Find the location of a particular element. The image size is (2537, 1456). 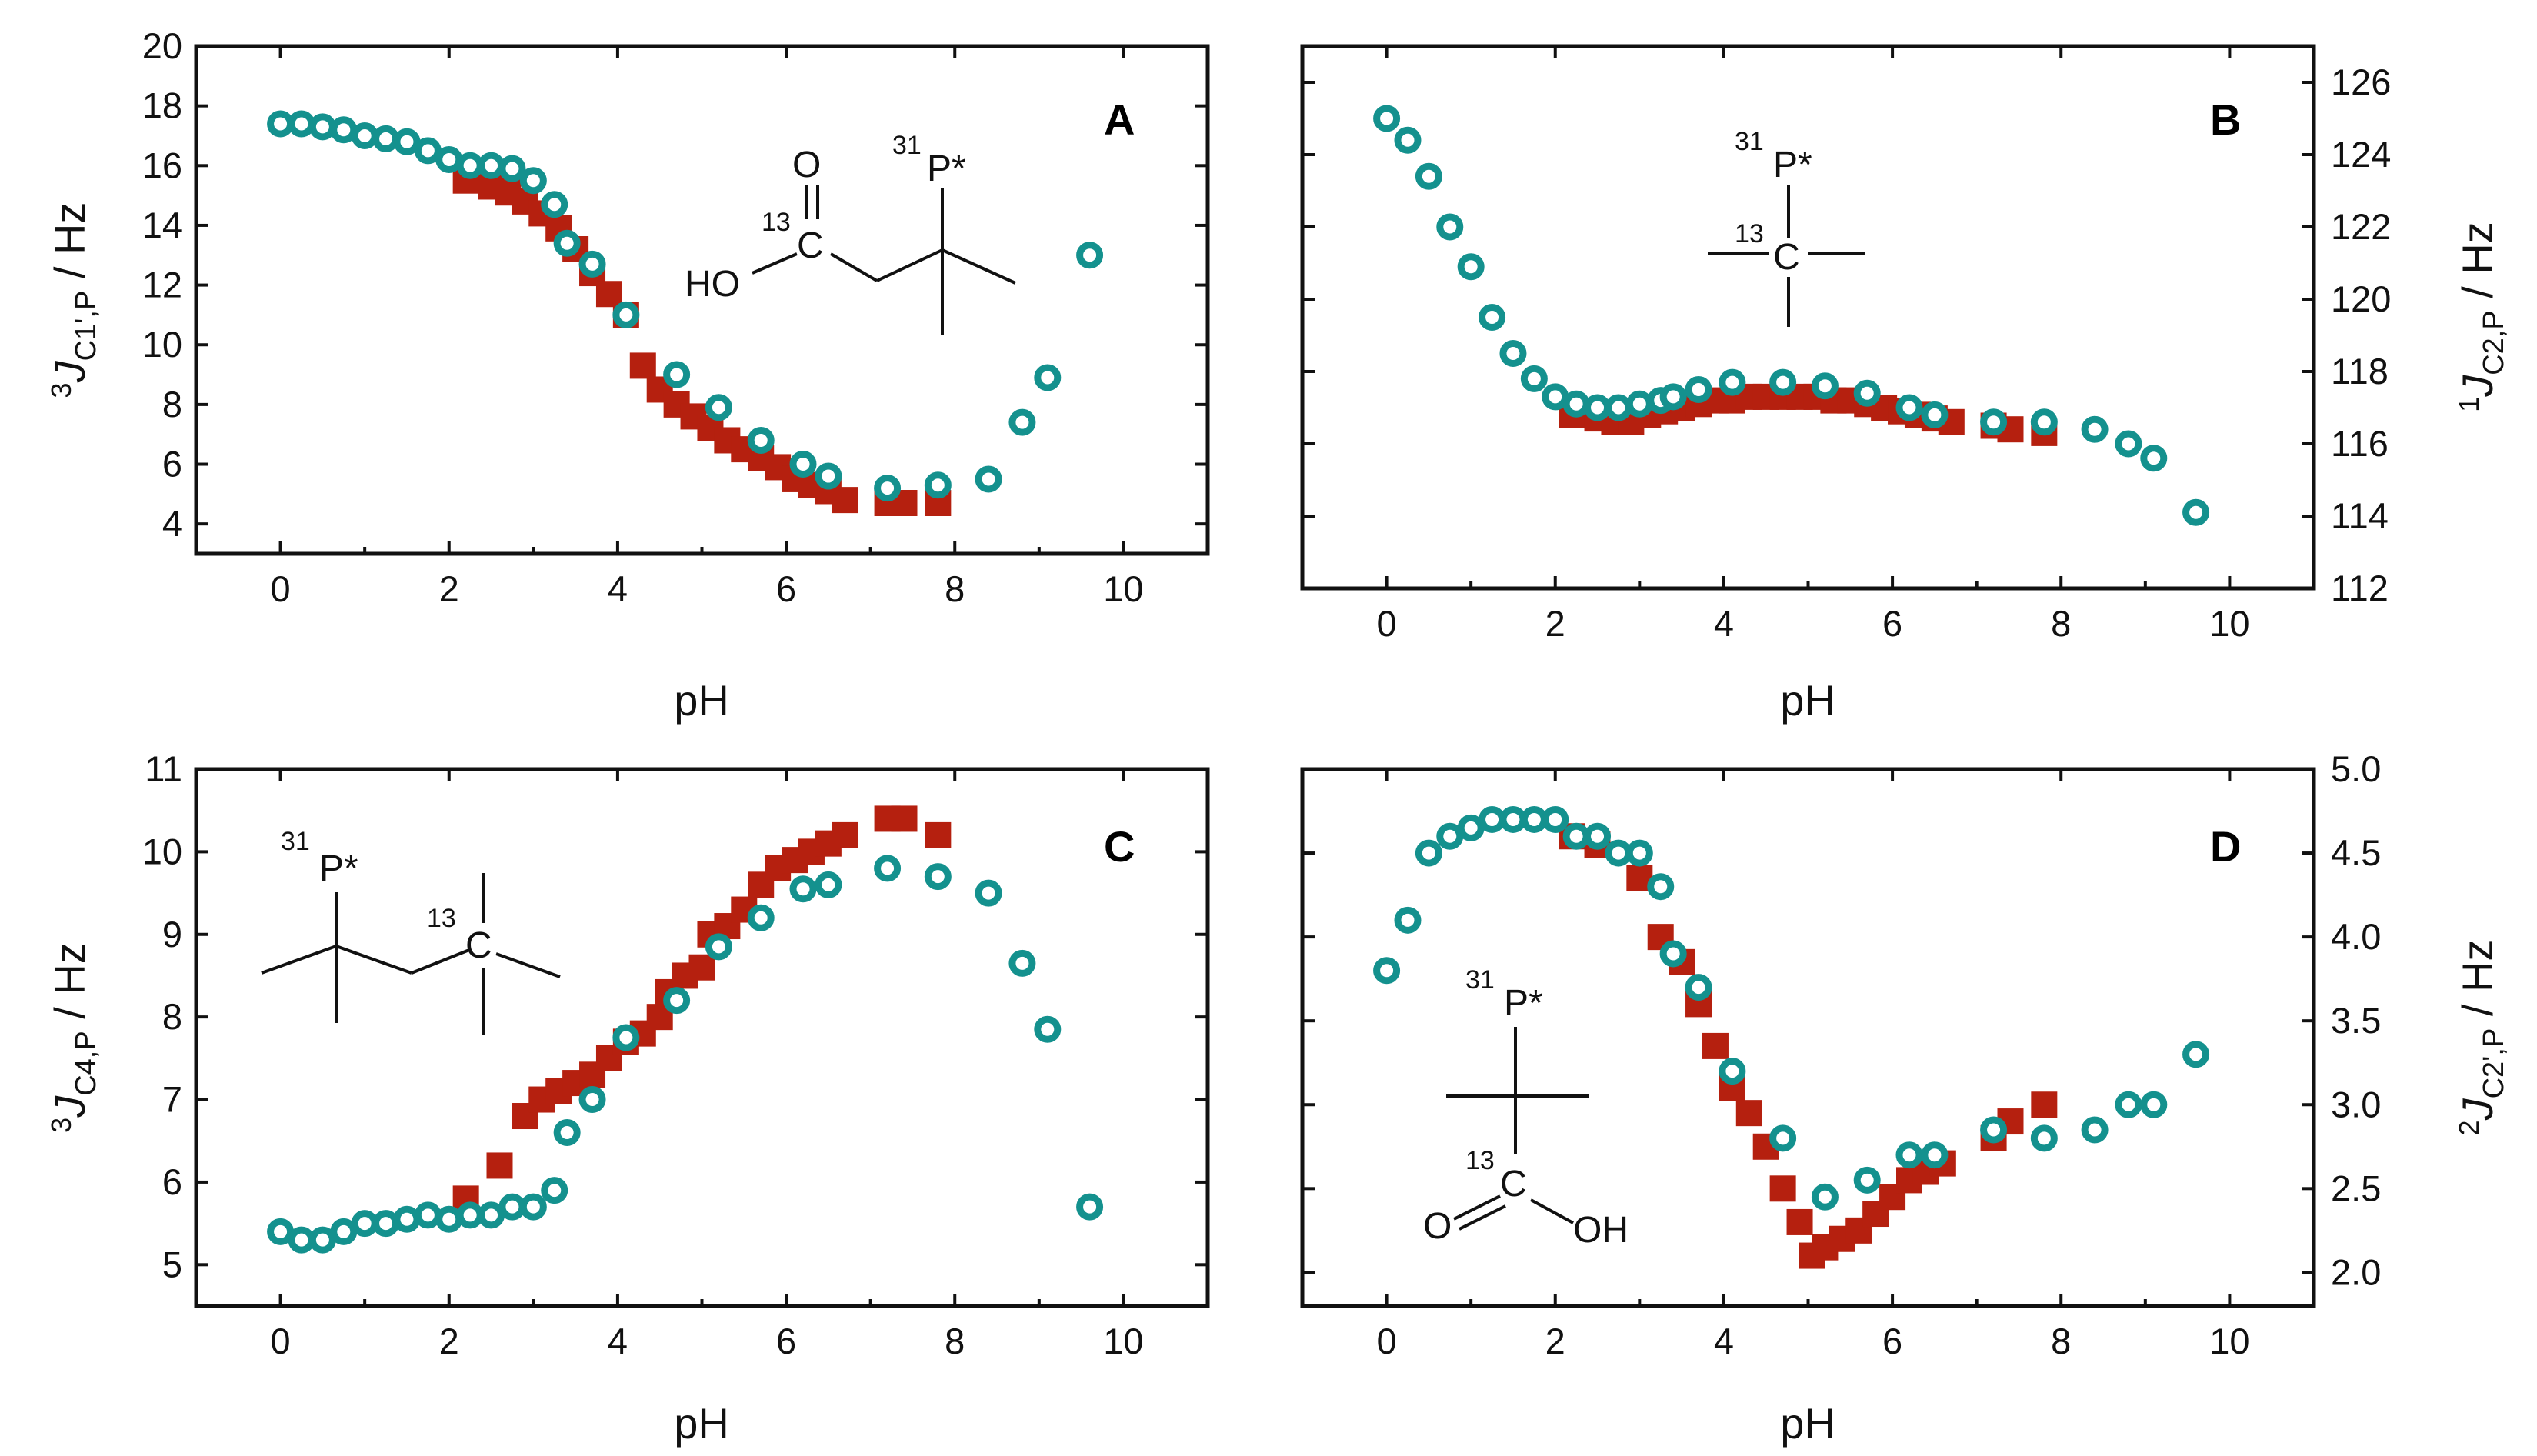

panel-b-marks is located at coordinates (1792, 315).